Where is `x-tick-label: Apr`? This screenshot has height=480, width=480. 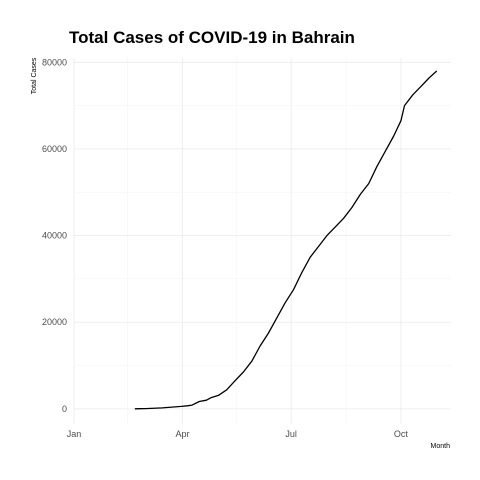 x-tick-label: Apr is located at coordinates (183, 434).